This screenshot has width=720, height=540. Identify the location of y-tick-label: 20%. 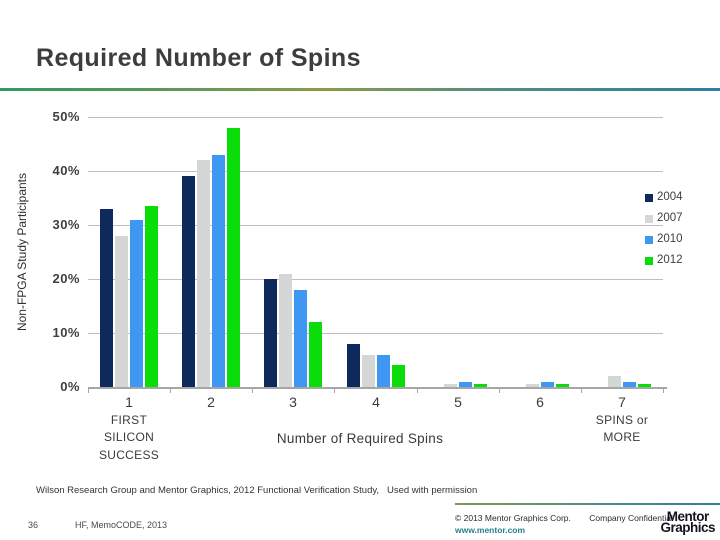
(66, 278).